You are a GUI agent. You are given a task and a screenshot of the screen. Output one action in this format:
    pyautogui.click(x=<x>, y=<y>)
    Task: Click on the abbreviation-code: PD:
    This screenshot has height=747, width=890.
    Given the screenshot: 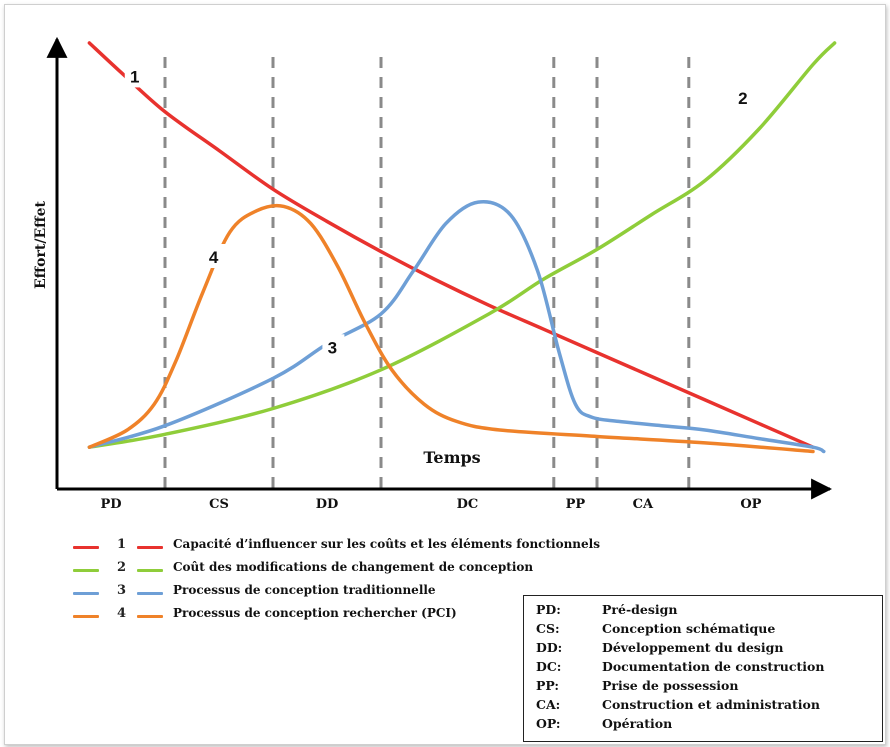 What is the action you would take?
    pyautogui.click(x=548, y=609)
    